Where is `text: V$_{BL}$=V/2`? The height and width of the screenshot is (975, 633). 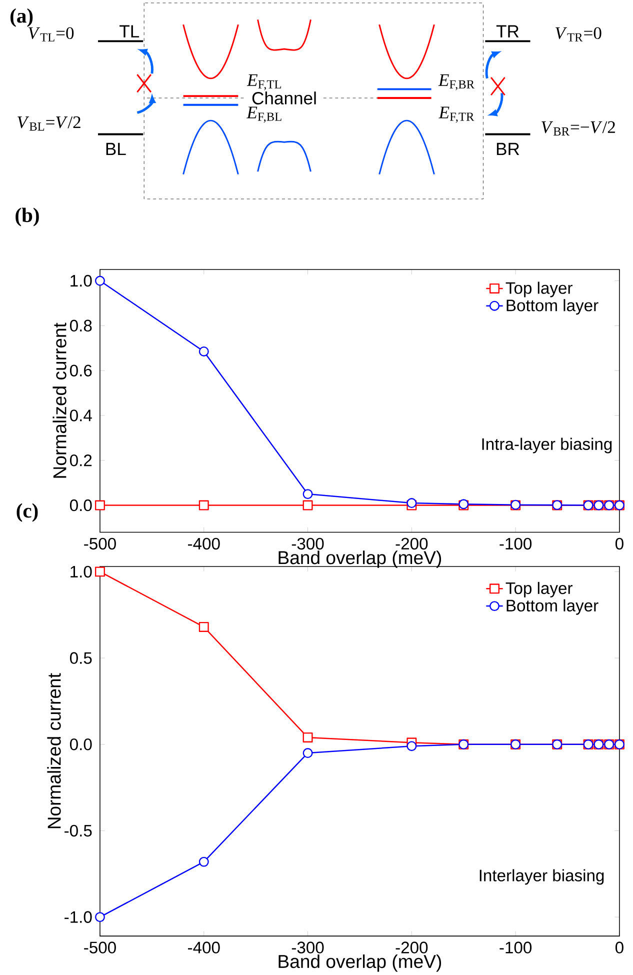 text: V$_{BL}$=V/2 is located at coordinates (49, 123).